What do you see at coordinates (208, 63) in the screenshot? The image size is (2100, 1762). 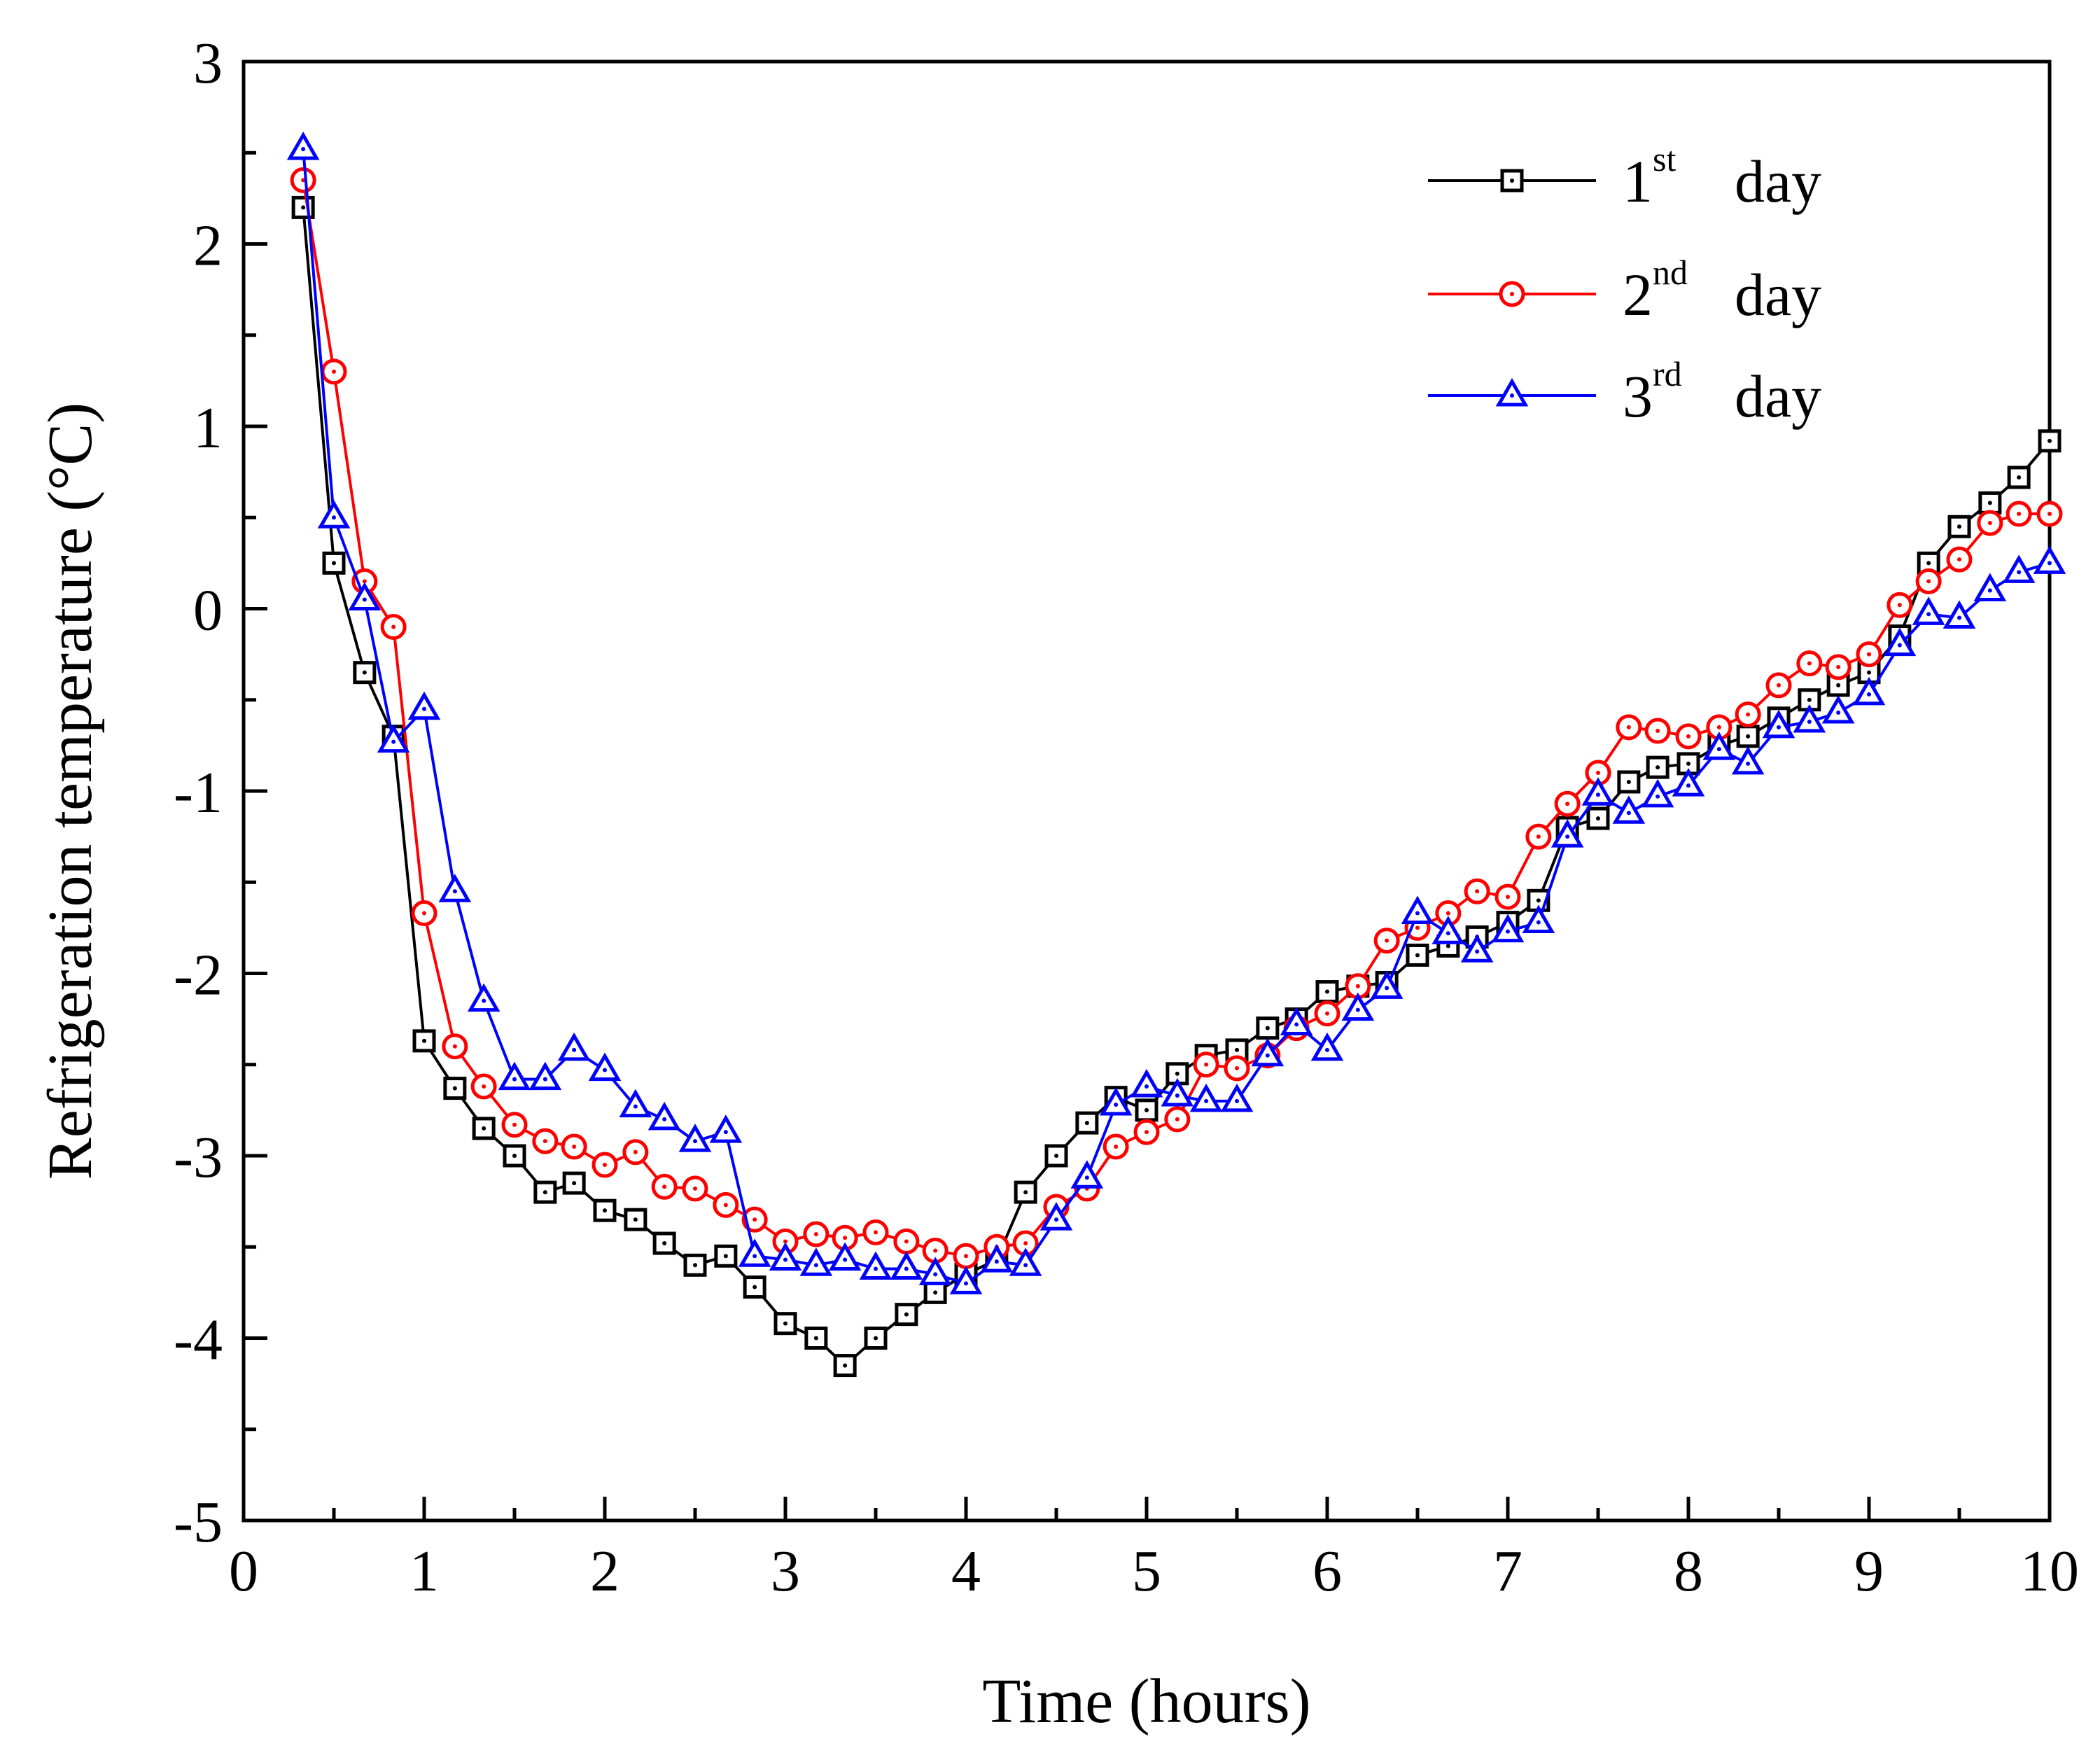 I see `y-tick-label: 3` at bounding box center [208, 63].